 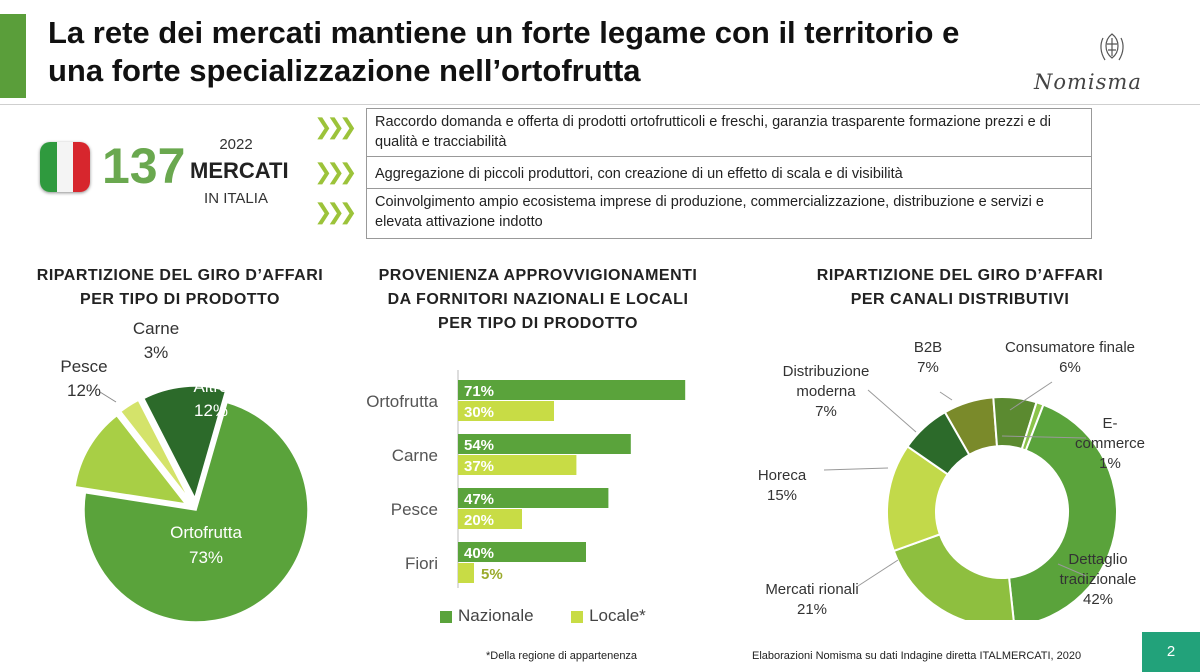 What do you see at coordinates (960, 299) in the screenshot?
I see `chart3-title-line-2: PER CANALI DISTRIBUTIVI` at bounding box center [960, 299].